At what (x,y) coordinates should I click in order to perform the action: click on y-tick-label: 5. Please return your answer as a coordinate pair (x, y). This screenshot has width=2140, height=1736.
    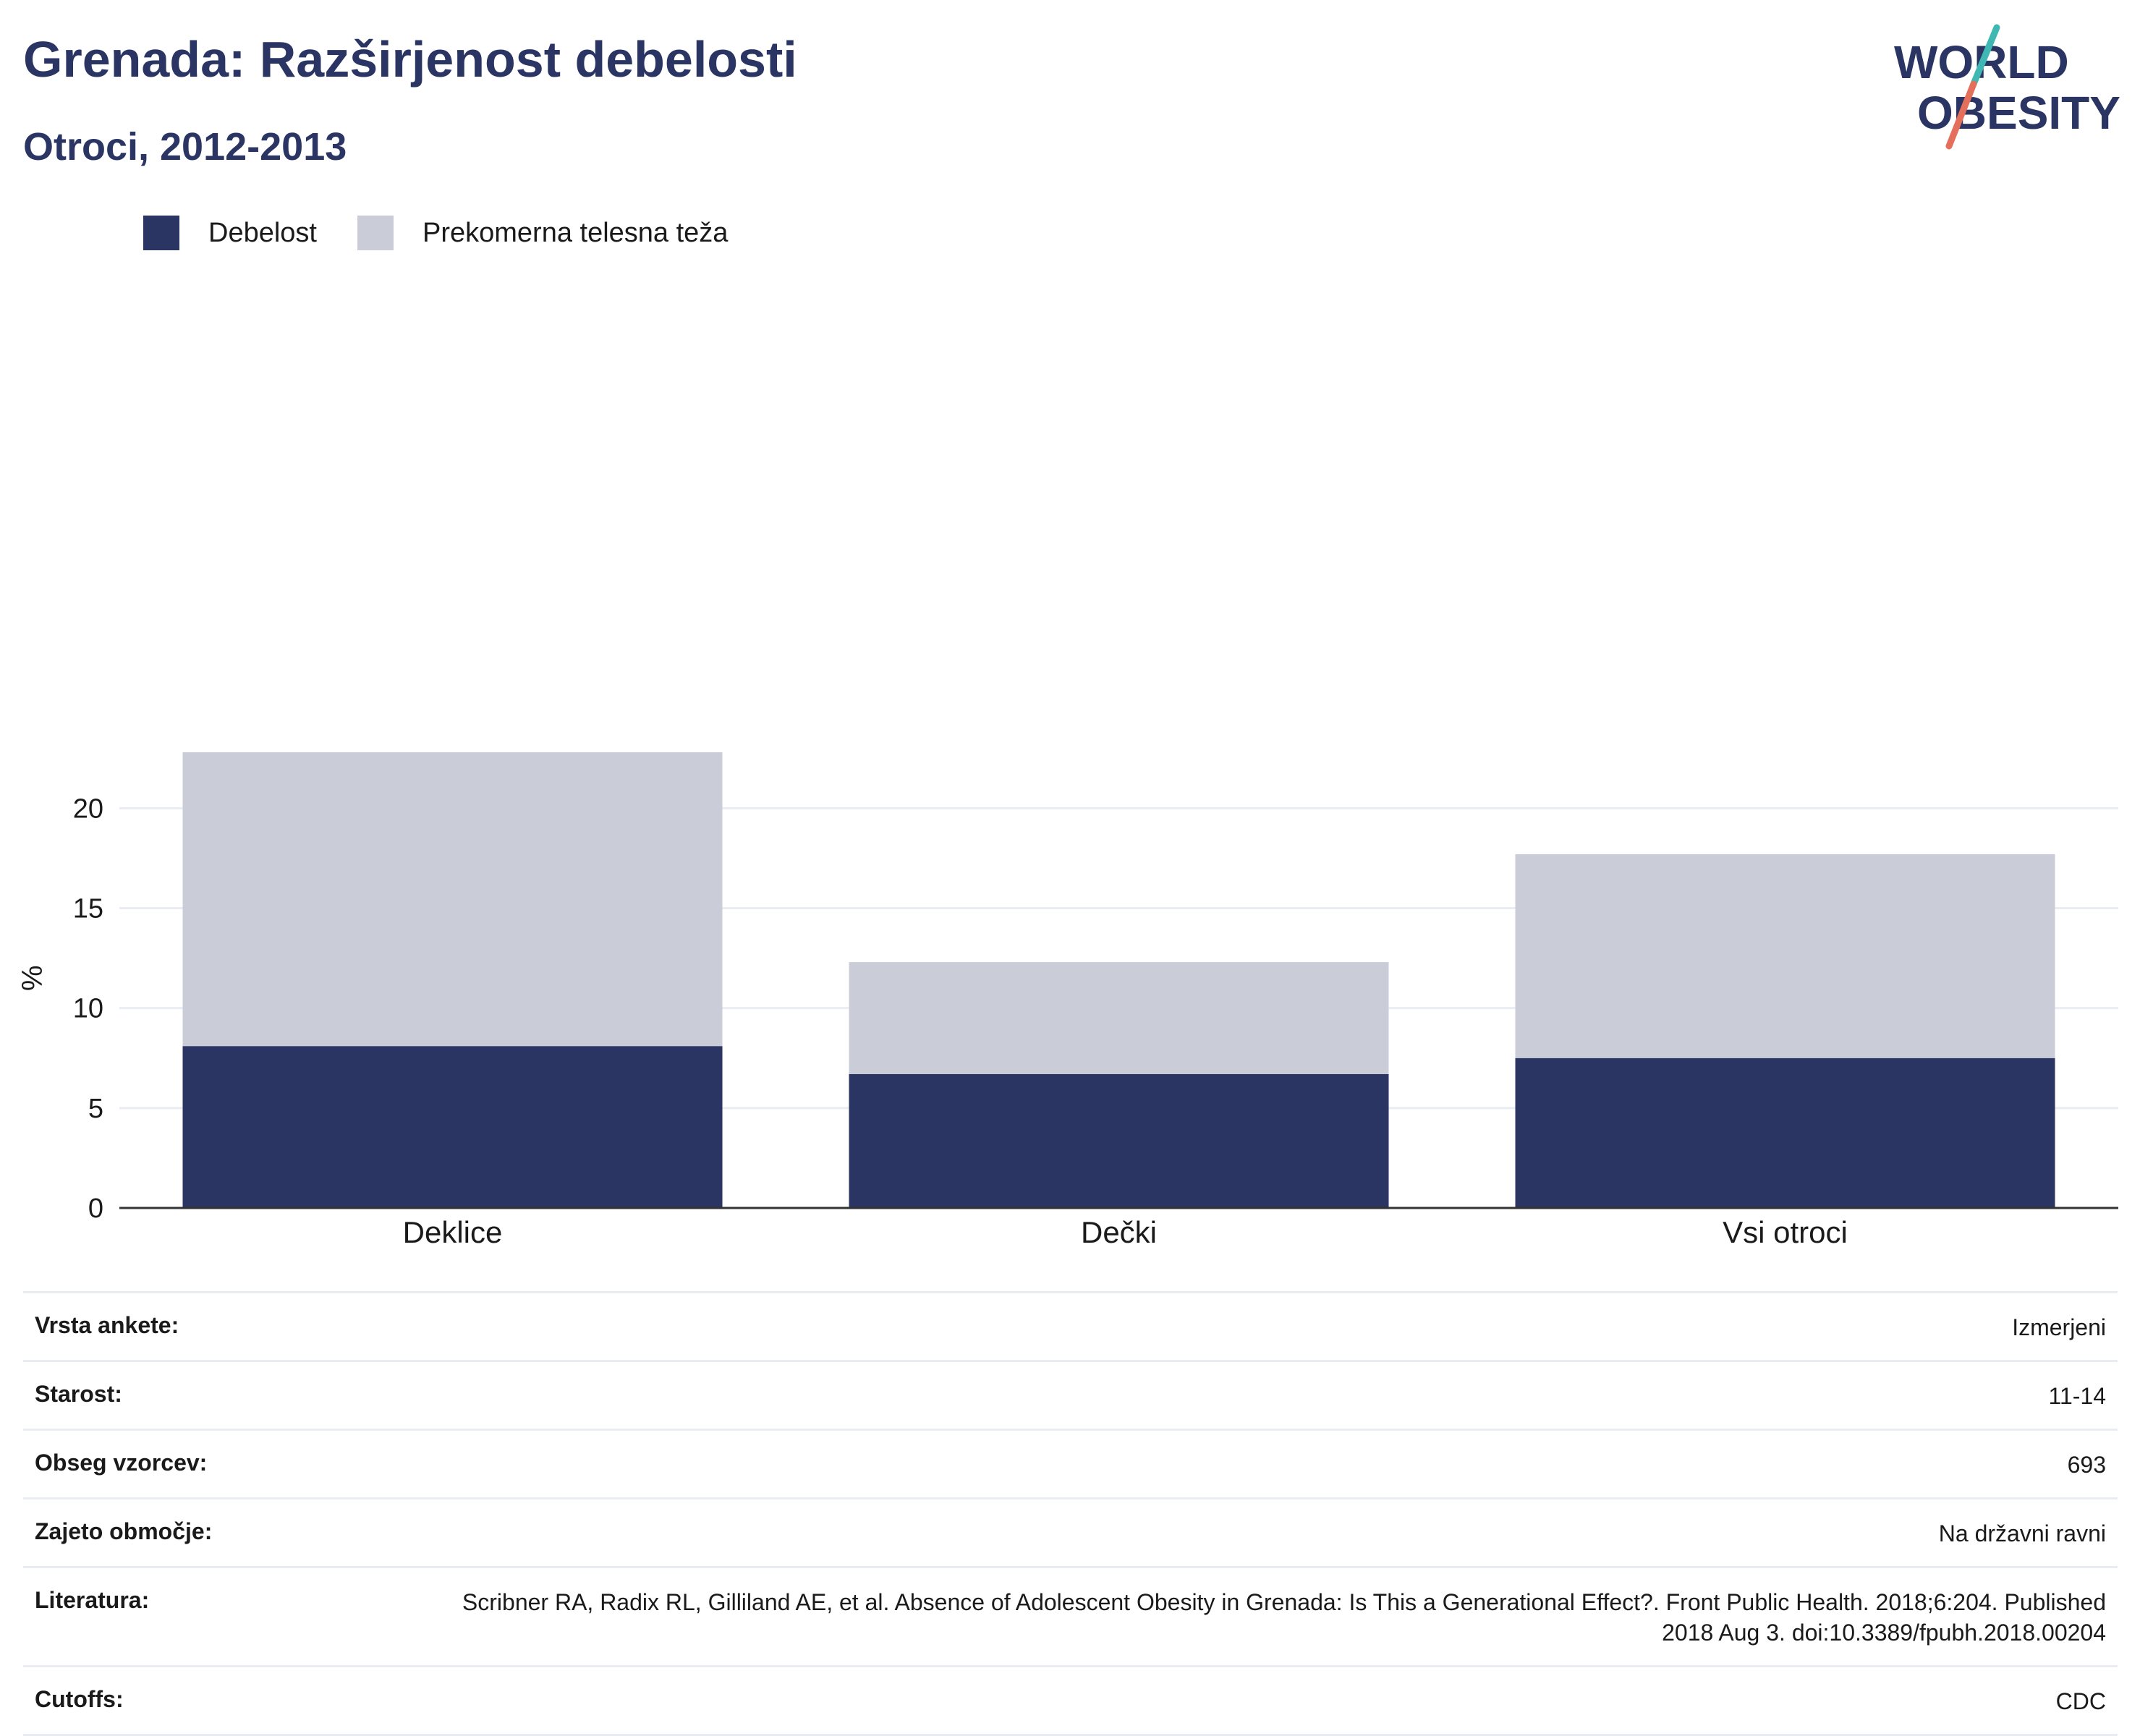
    Looking at the image, I should click on (95, 1109).